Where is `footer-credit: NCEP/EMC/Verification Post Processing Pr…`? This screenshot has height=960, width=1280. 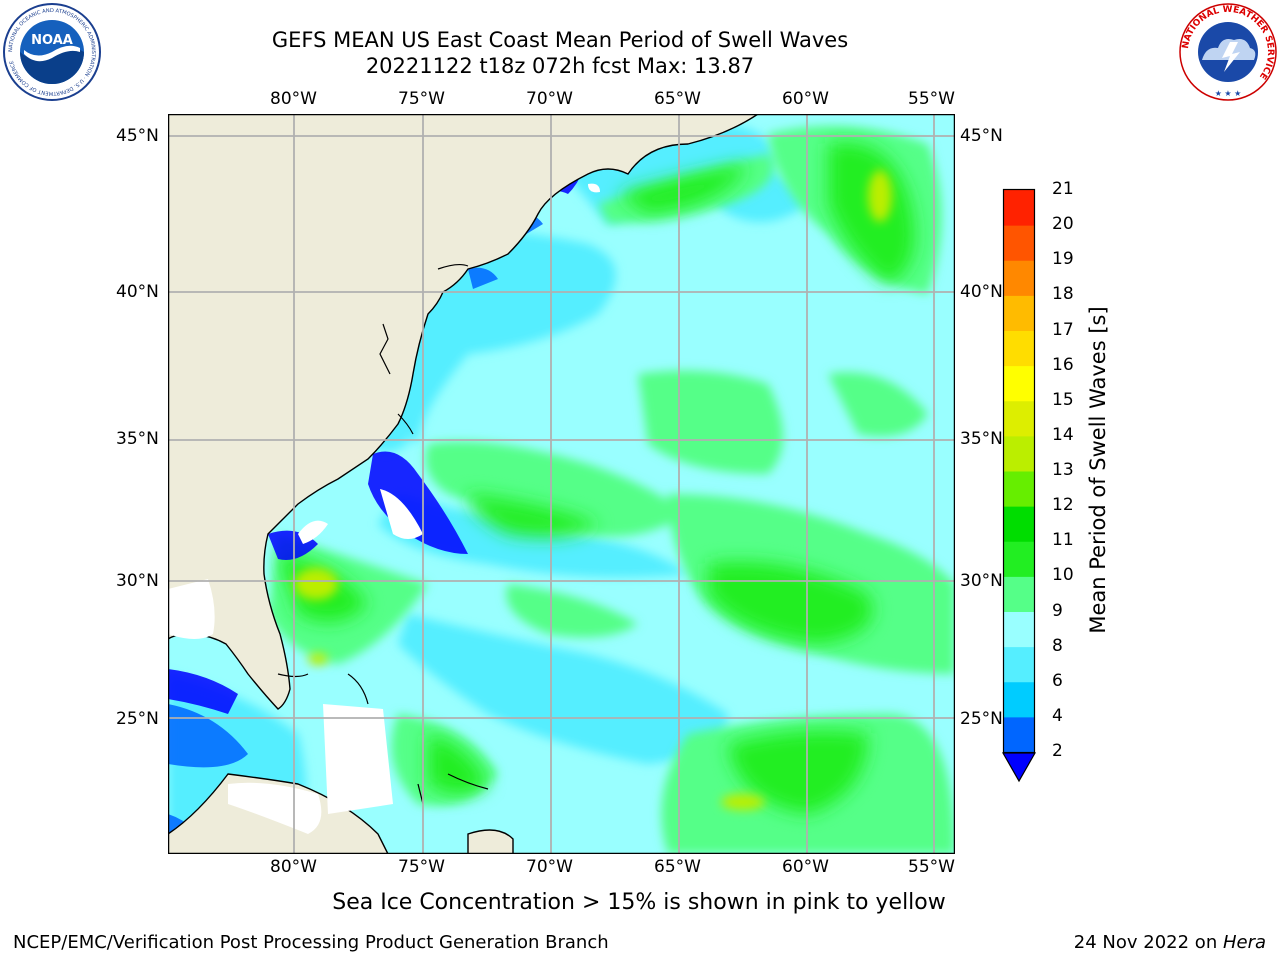
footer-credit: NCEP/EMC/Verification Post Processing Pr… is located at coordinates (311, 942).